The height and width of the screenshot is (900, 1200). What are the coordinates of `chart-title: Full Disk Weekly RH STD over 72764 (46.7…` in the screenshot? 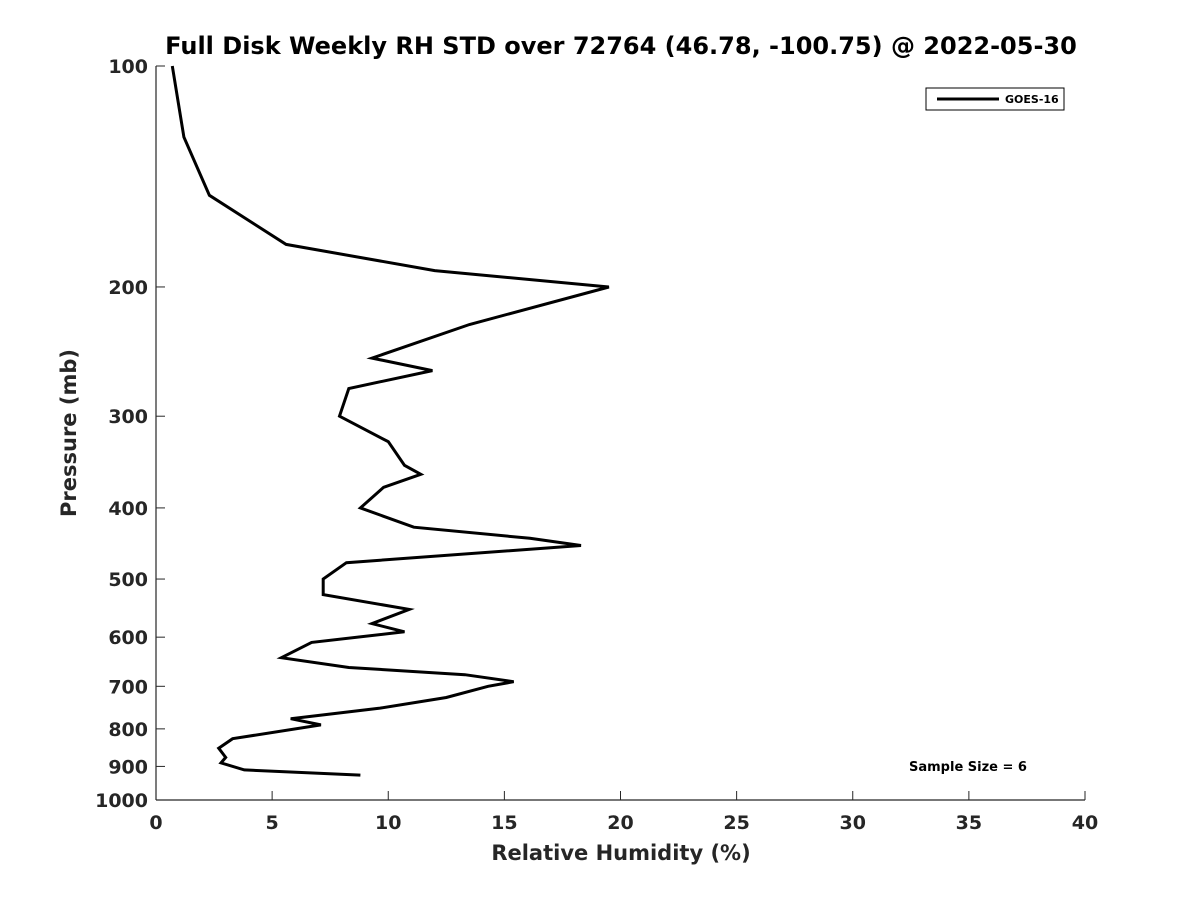 It's located at (621, 46).